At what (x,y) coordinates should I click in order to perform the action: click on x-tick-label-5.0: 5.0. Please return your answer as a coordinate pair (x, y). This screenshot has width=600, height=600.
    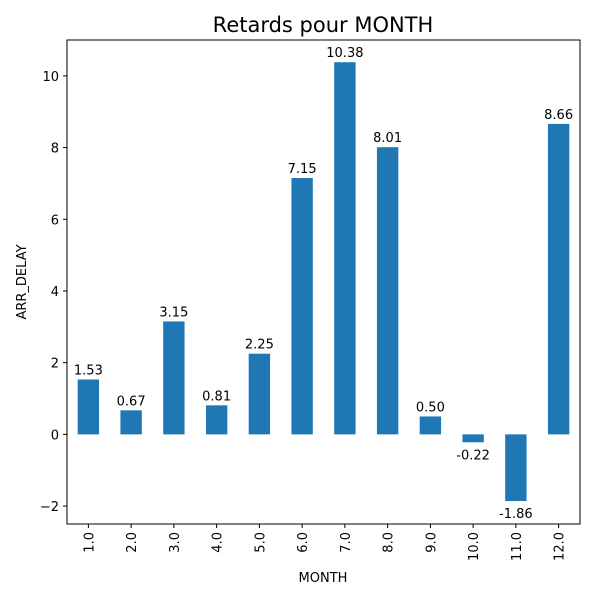
    Looking at the image, I should click on (260, 542).